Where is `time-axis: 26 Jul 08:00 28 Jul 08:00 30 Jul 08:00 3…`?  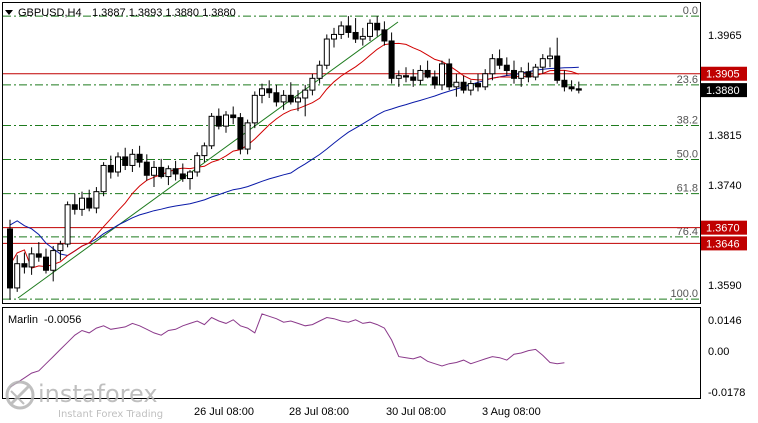 time-axis: 26 Jul 08:00 28 Jul 08:00 30 Jul 08:00 3… is located at coordinates (367, 412).